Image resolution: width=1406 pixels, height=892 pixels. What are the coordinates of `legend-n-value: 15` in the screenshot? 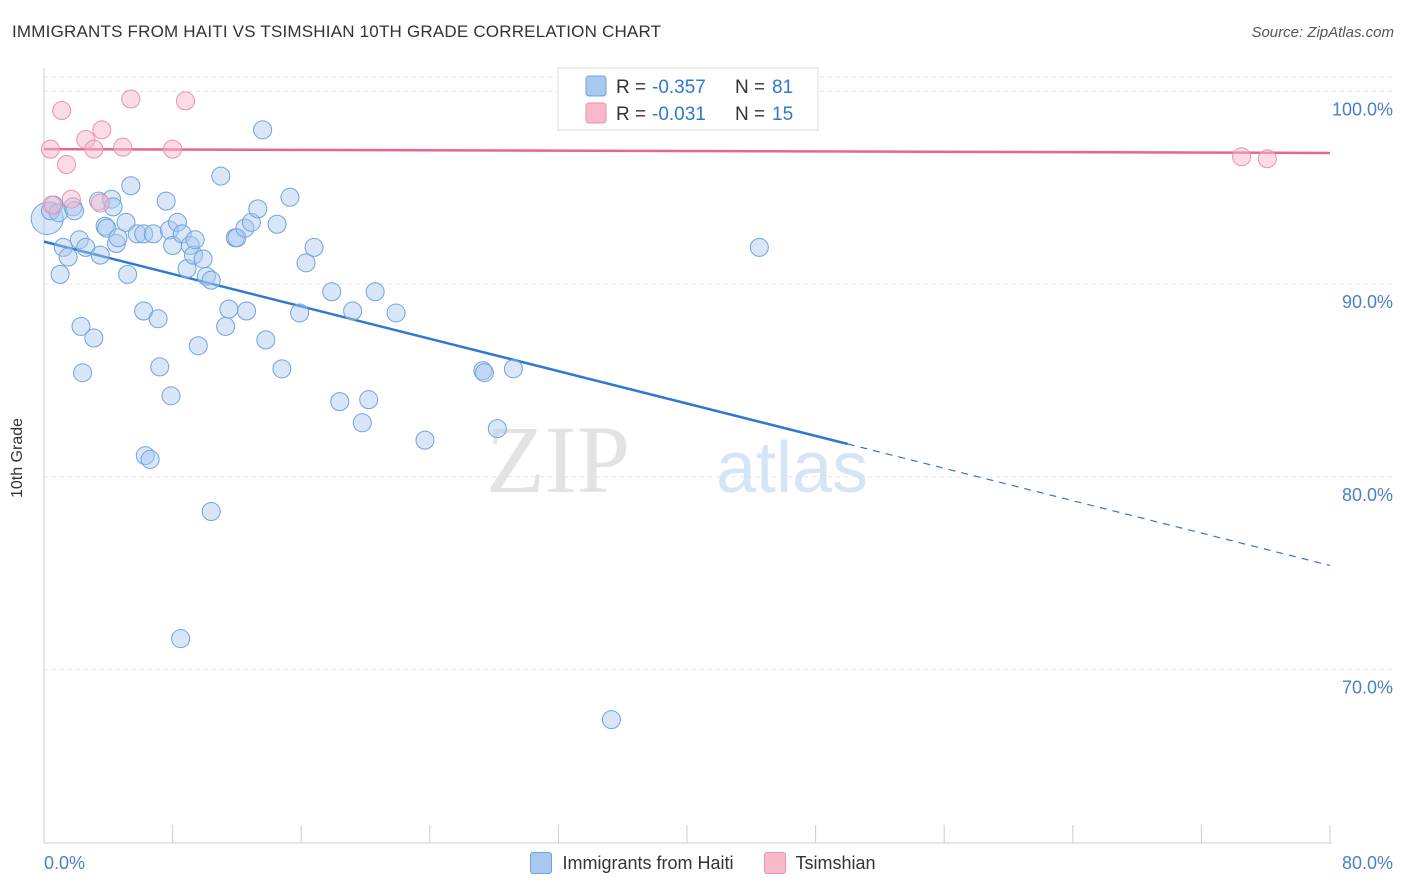 It's located at (782, 114).